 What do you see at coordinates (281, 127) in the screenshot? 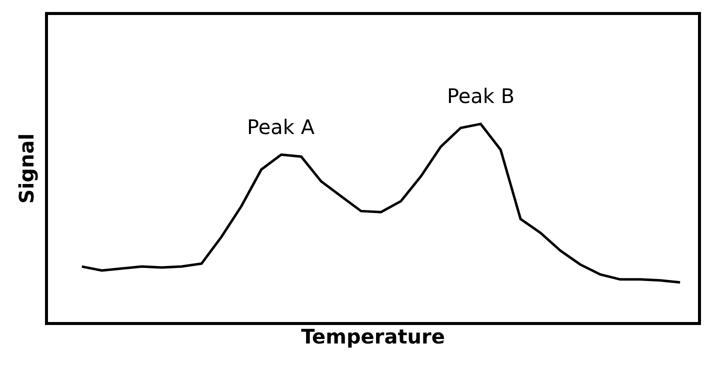
I see `annotation: Peak A` at bounding box center [281, 127].